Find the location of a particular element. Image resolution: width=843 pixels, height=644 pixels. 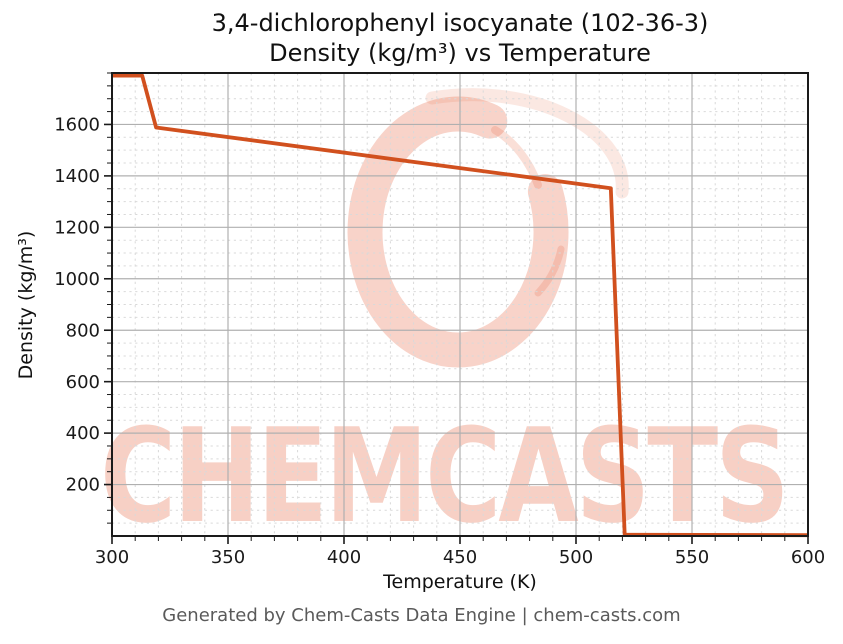

x-tick-labels: 300 350 400 450 500 550 600 is located at coordinates (460, 557).